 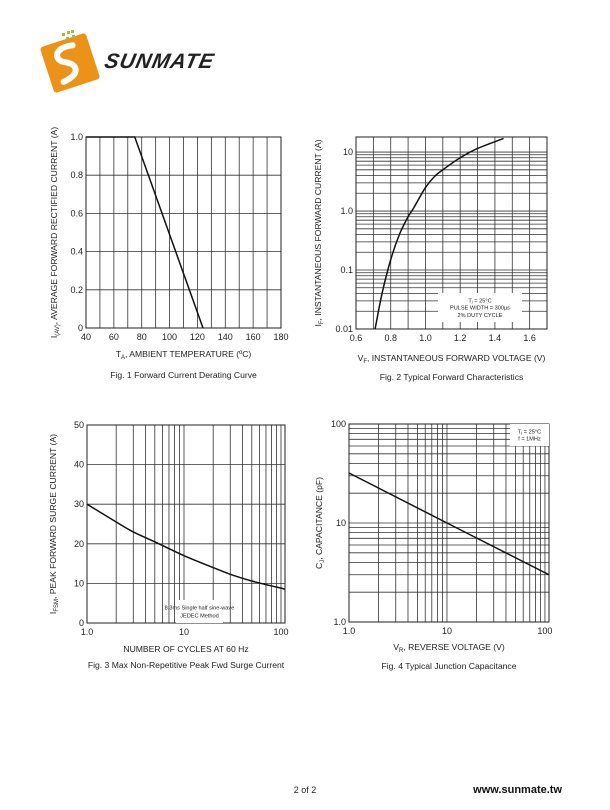 I want to click on x-tick-label: 180, so click(x=280, y=337).